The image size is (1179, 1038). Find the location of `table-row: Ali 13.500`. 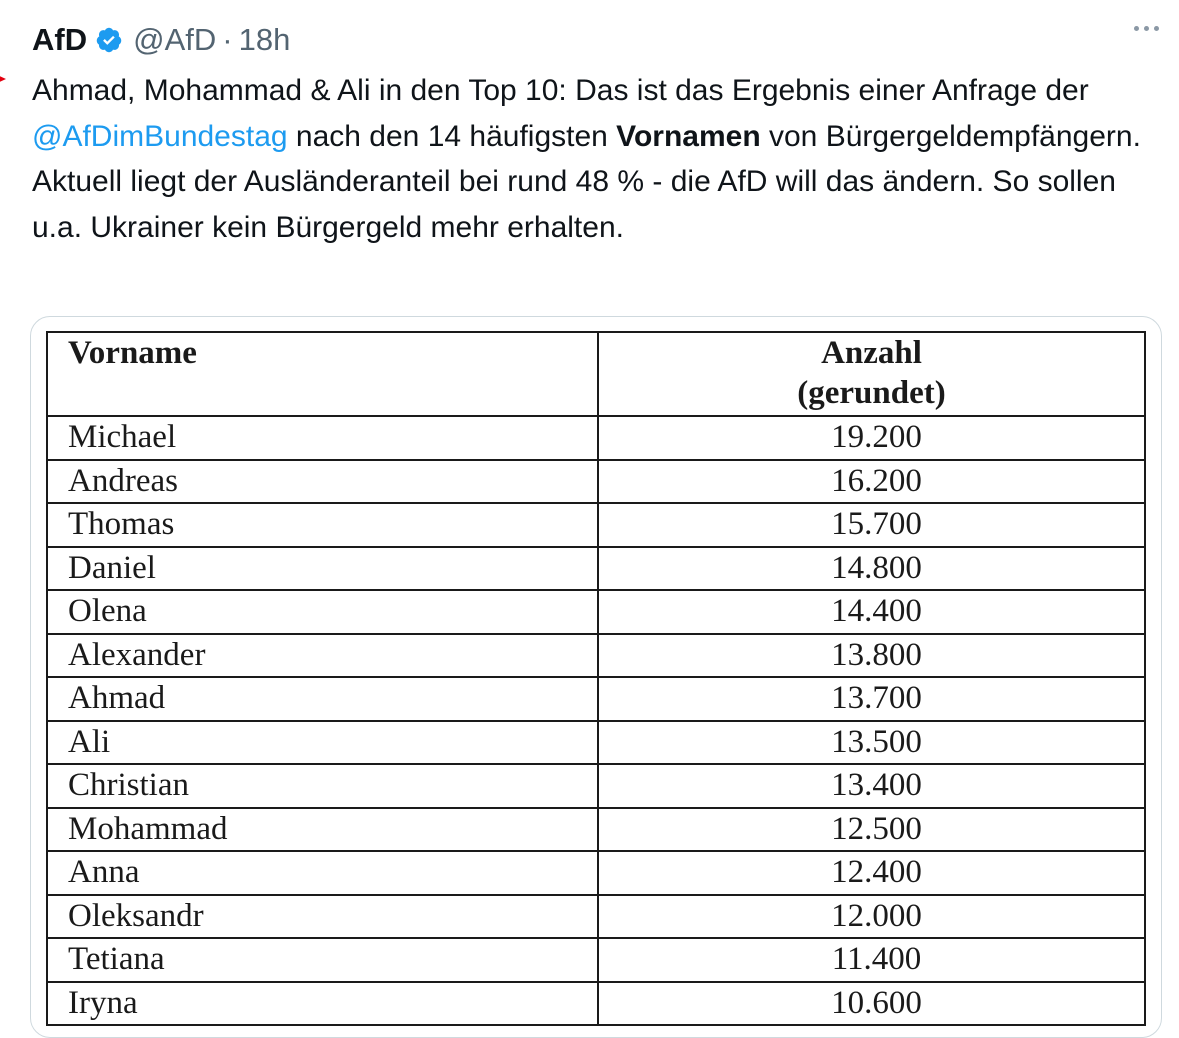

table-row: Ali 13.500 is located at coordinates (596, 742).